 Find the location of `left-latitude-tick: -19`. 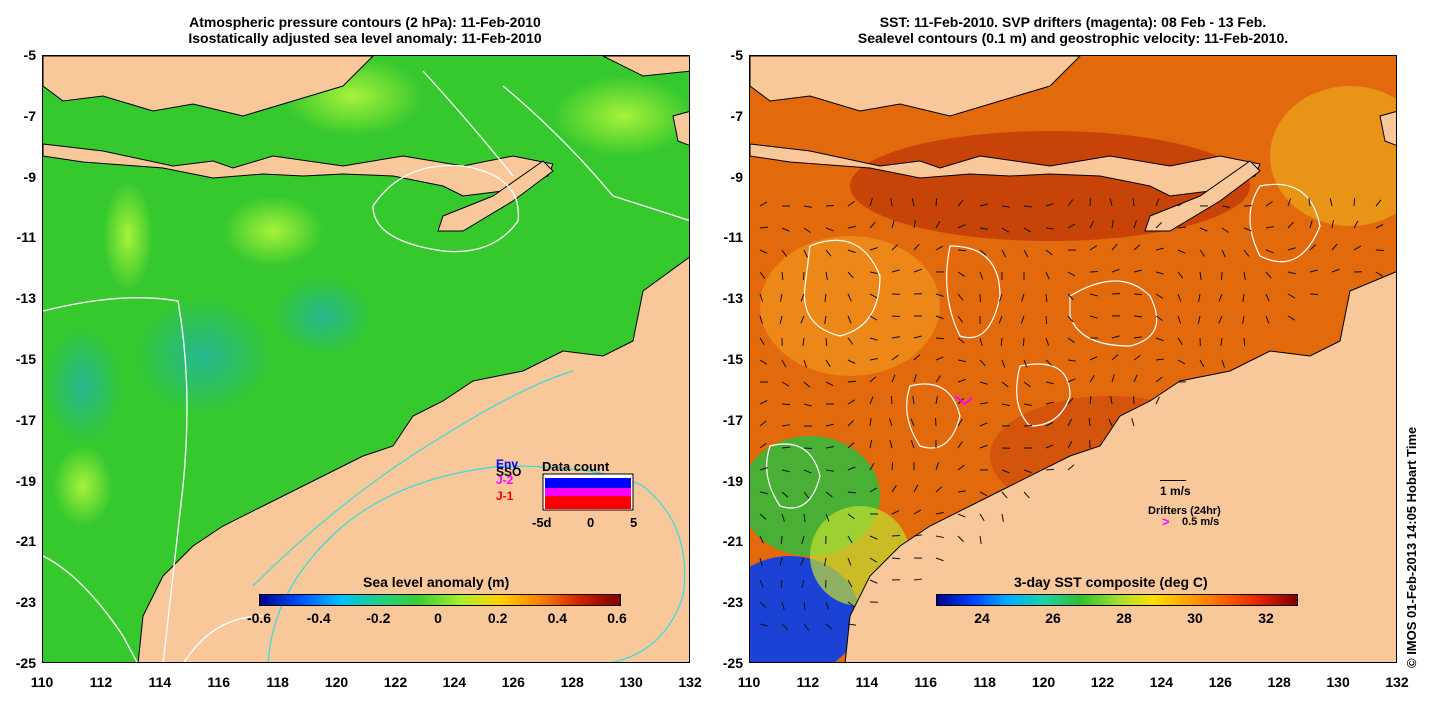

left-latitude-tick: -19 is located at coordinates (25, 480).